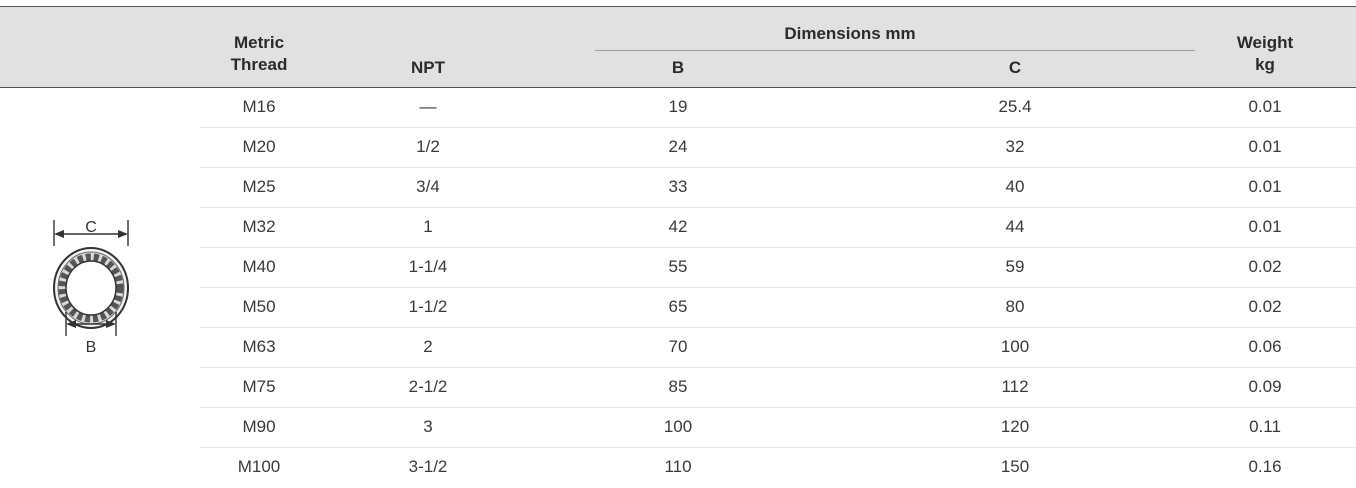 This screenshot has height=488, width=1356. I want to click on cell-c: 59, so click(1015, 266).